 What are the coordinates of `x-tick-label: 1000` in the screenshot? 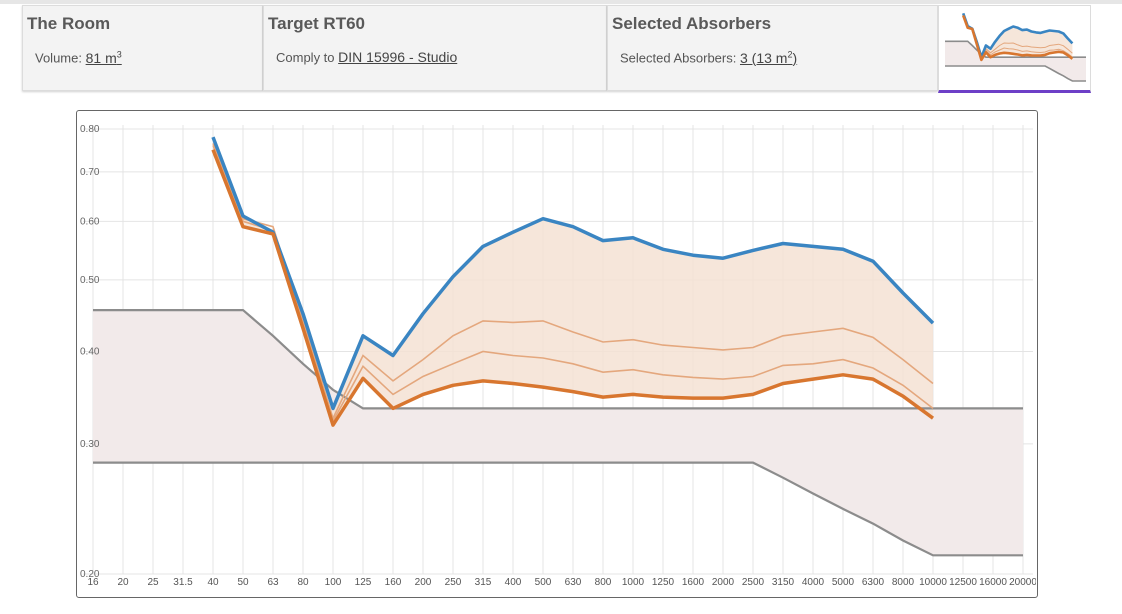 It's located at (633, 582).